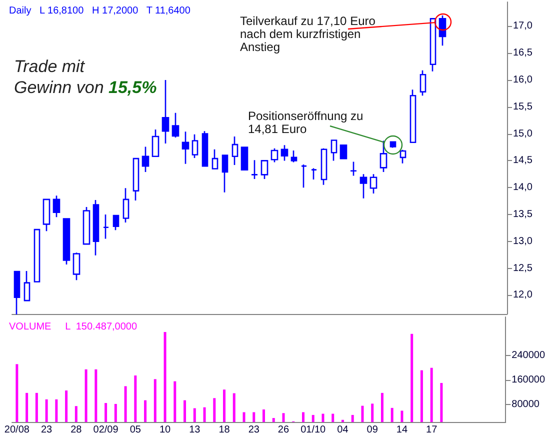  What do you see at coordinates (85, 77) in the screenshot?
I see `annotation: Trade mit Gewinn von 15,5%` at bounding box center [85, 77].